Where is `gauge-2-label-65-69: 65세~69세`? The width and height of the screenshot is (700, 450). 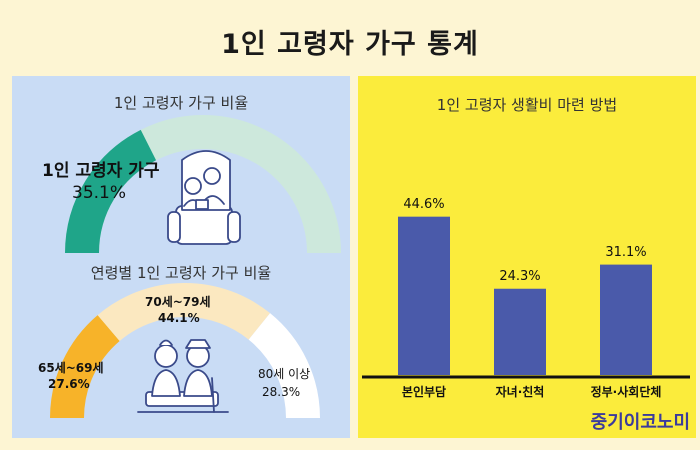 gauge-2-label-65-69: 65세~69세 is located at coordinates (71, 368).